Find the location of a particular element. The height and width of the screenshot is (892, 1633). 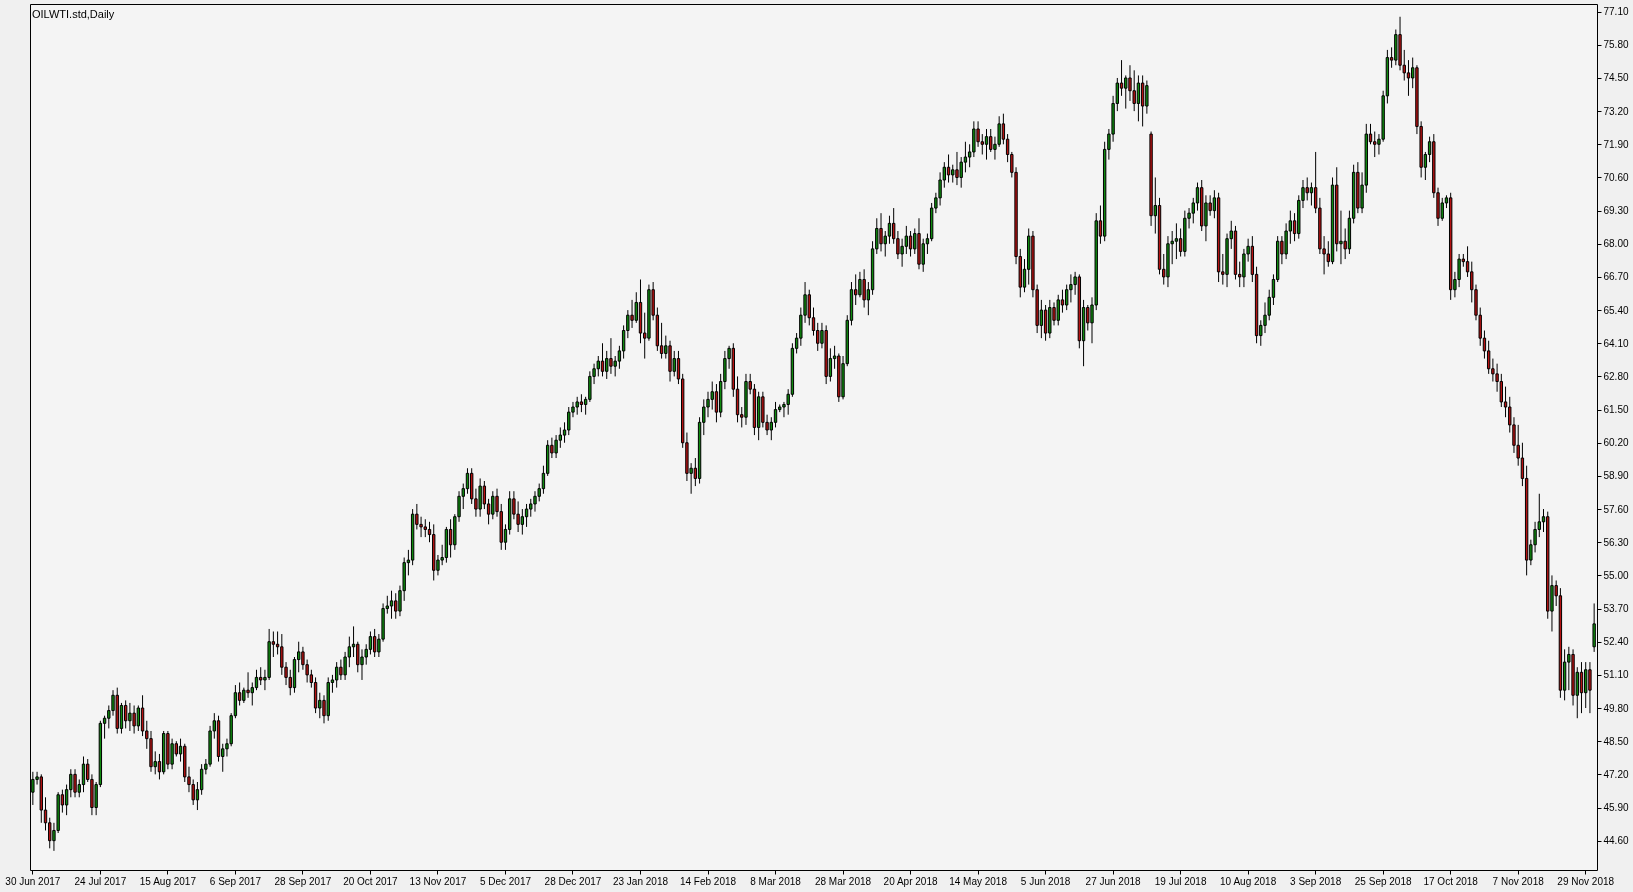

x-tick-label: 20 Apr 2018 is located at coordinates (910, 881).